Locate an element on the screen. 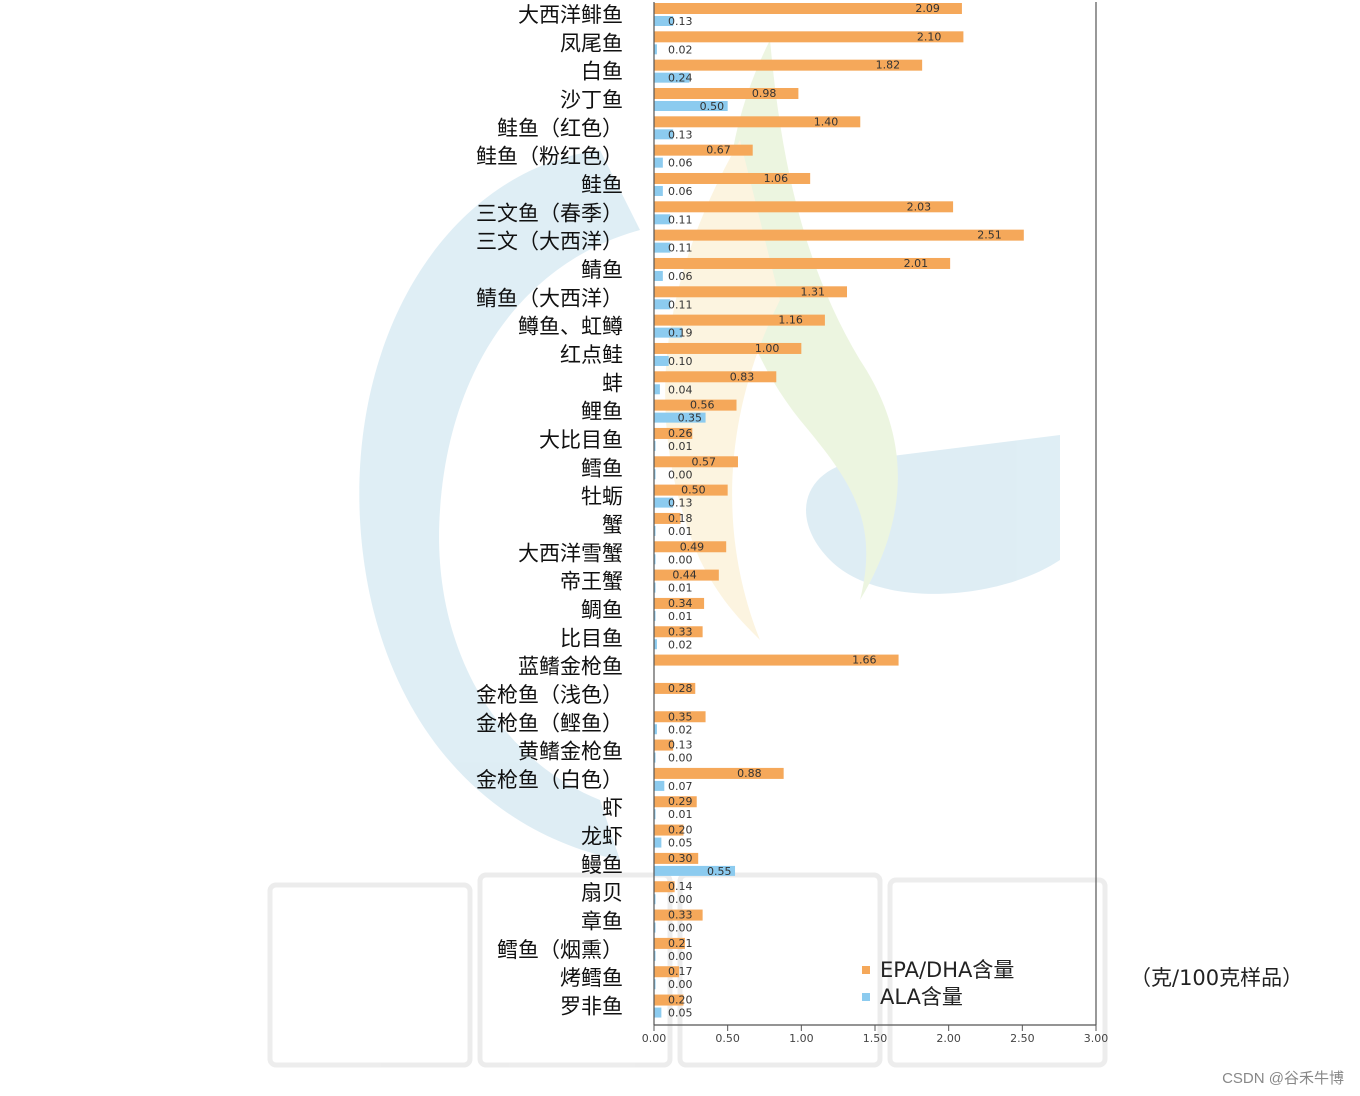 This screenshot has width=1360, height=1096. category-label: 蚌 is located at coordinates (612, 383).